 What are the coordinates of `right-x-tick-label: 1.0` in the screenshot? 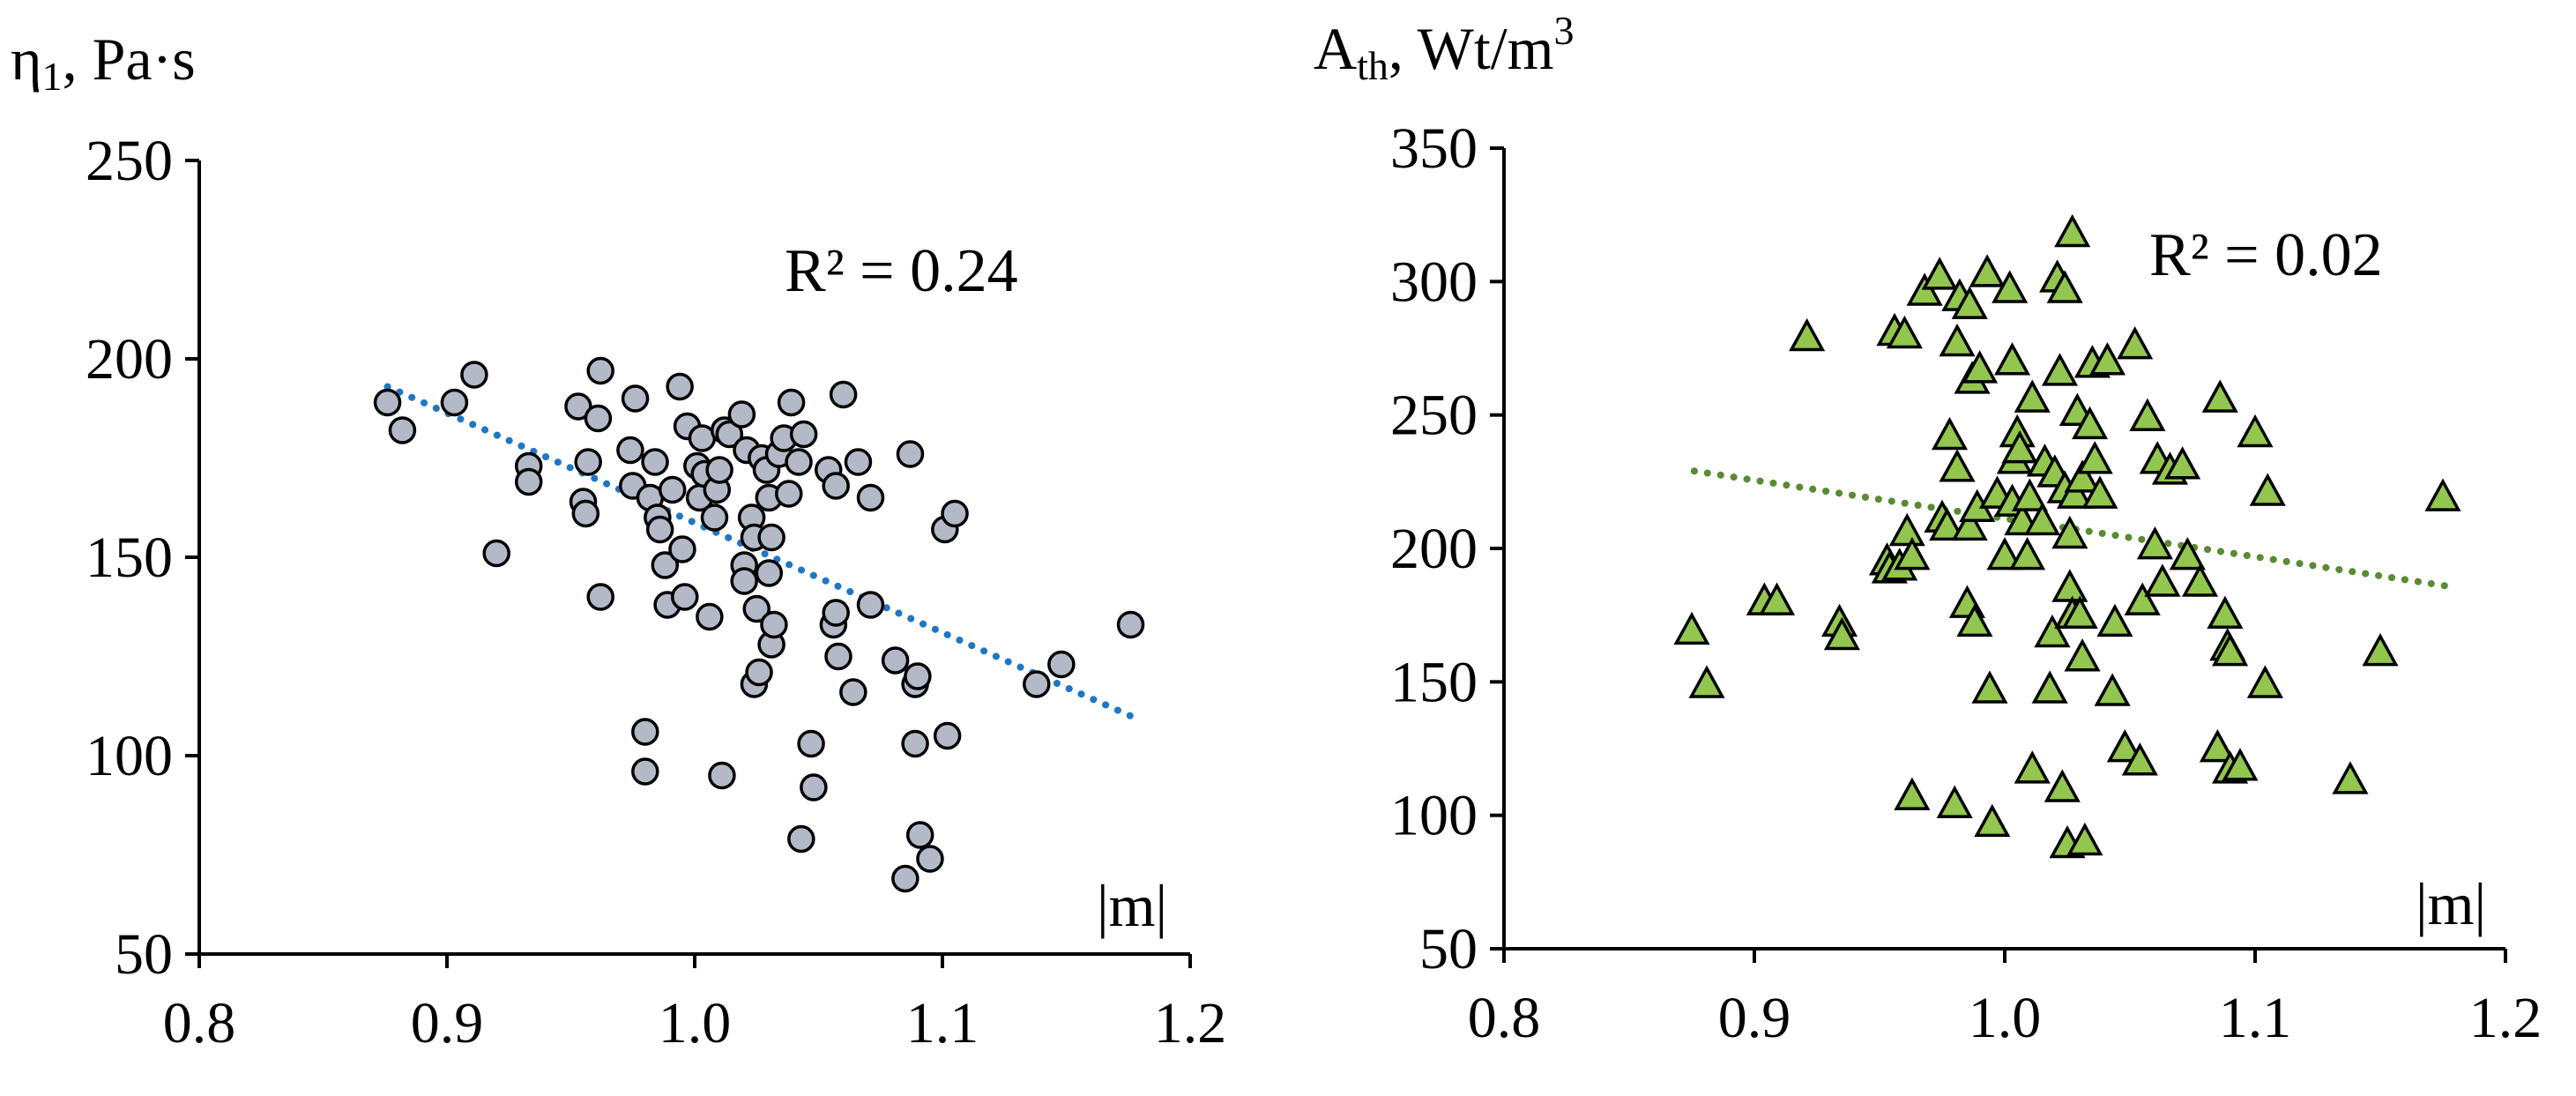 It's located at (2006, 1018).